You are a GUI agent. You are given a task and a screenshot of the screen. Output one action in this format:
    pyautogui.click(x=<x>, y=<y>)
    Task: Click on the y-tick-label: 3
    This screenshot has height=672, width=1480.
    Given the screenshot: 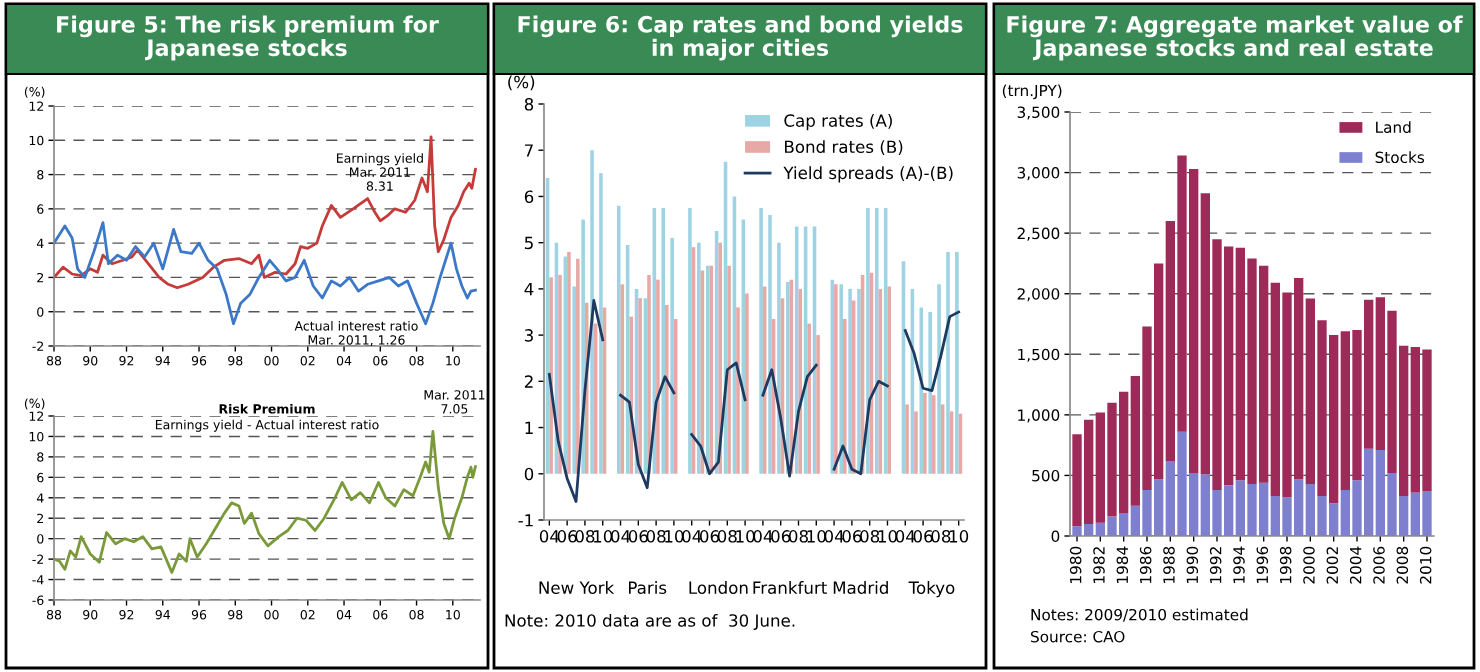 What is the action you would take?
    pyautogui.click(x=528, y=335)
    